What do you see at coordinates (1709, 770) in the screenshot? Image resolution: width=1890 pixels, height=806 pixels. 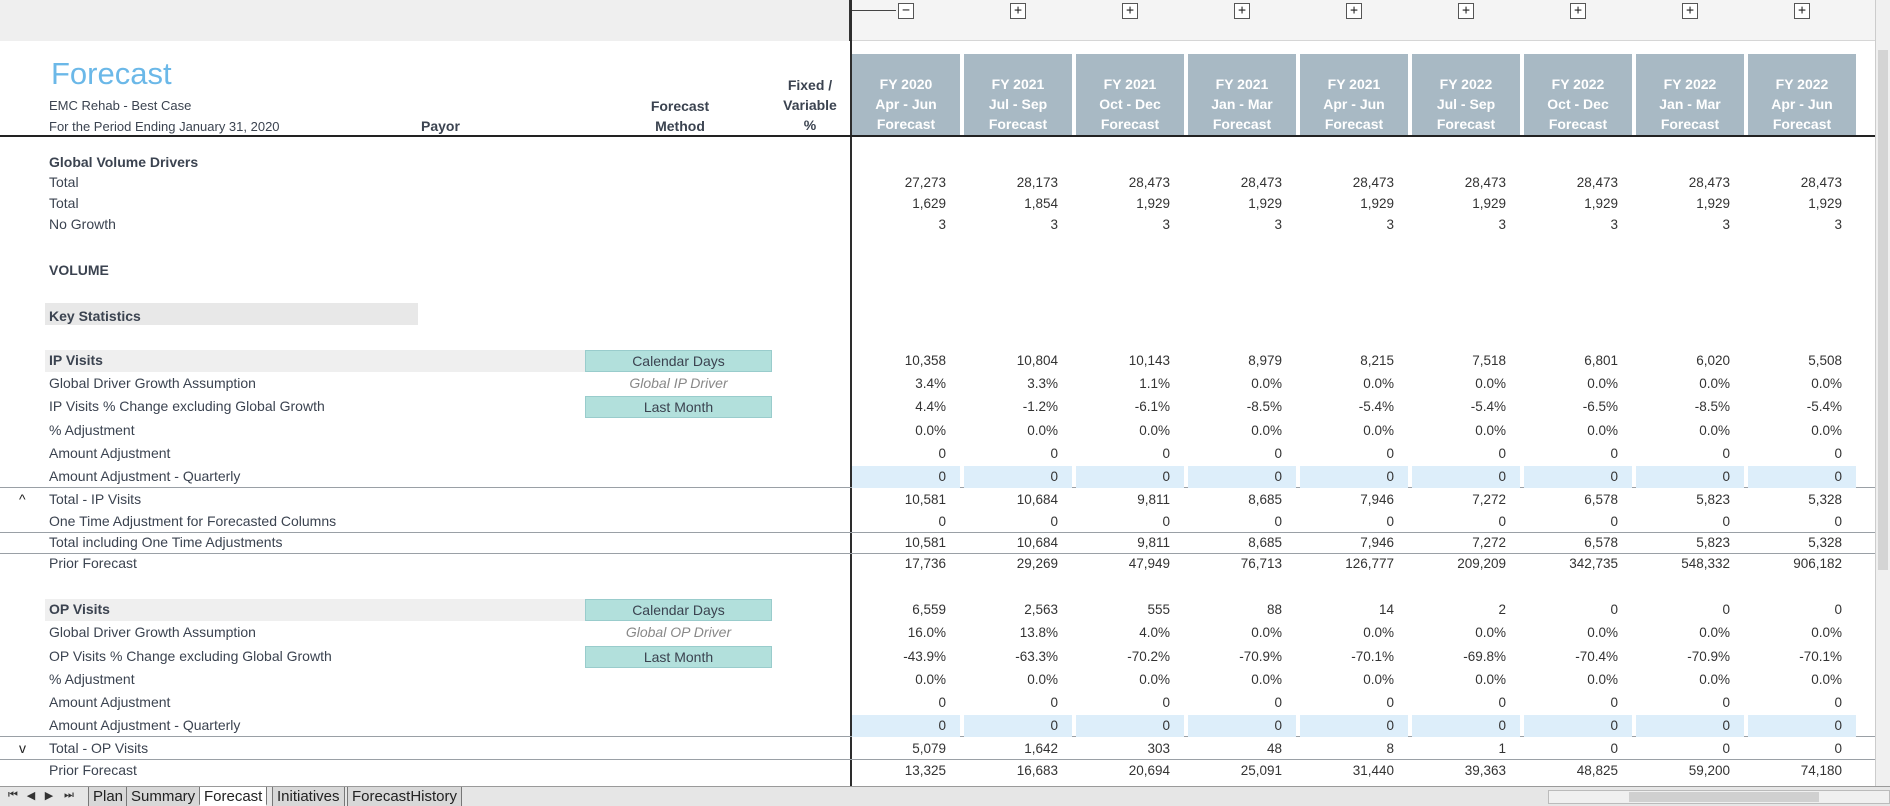 I see `value-cell: 59,200` at bounding box center [1709, 770].